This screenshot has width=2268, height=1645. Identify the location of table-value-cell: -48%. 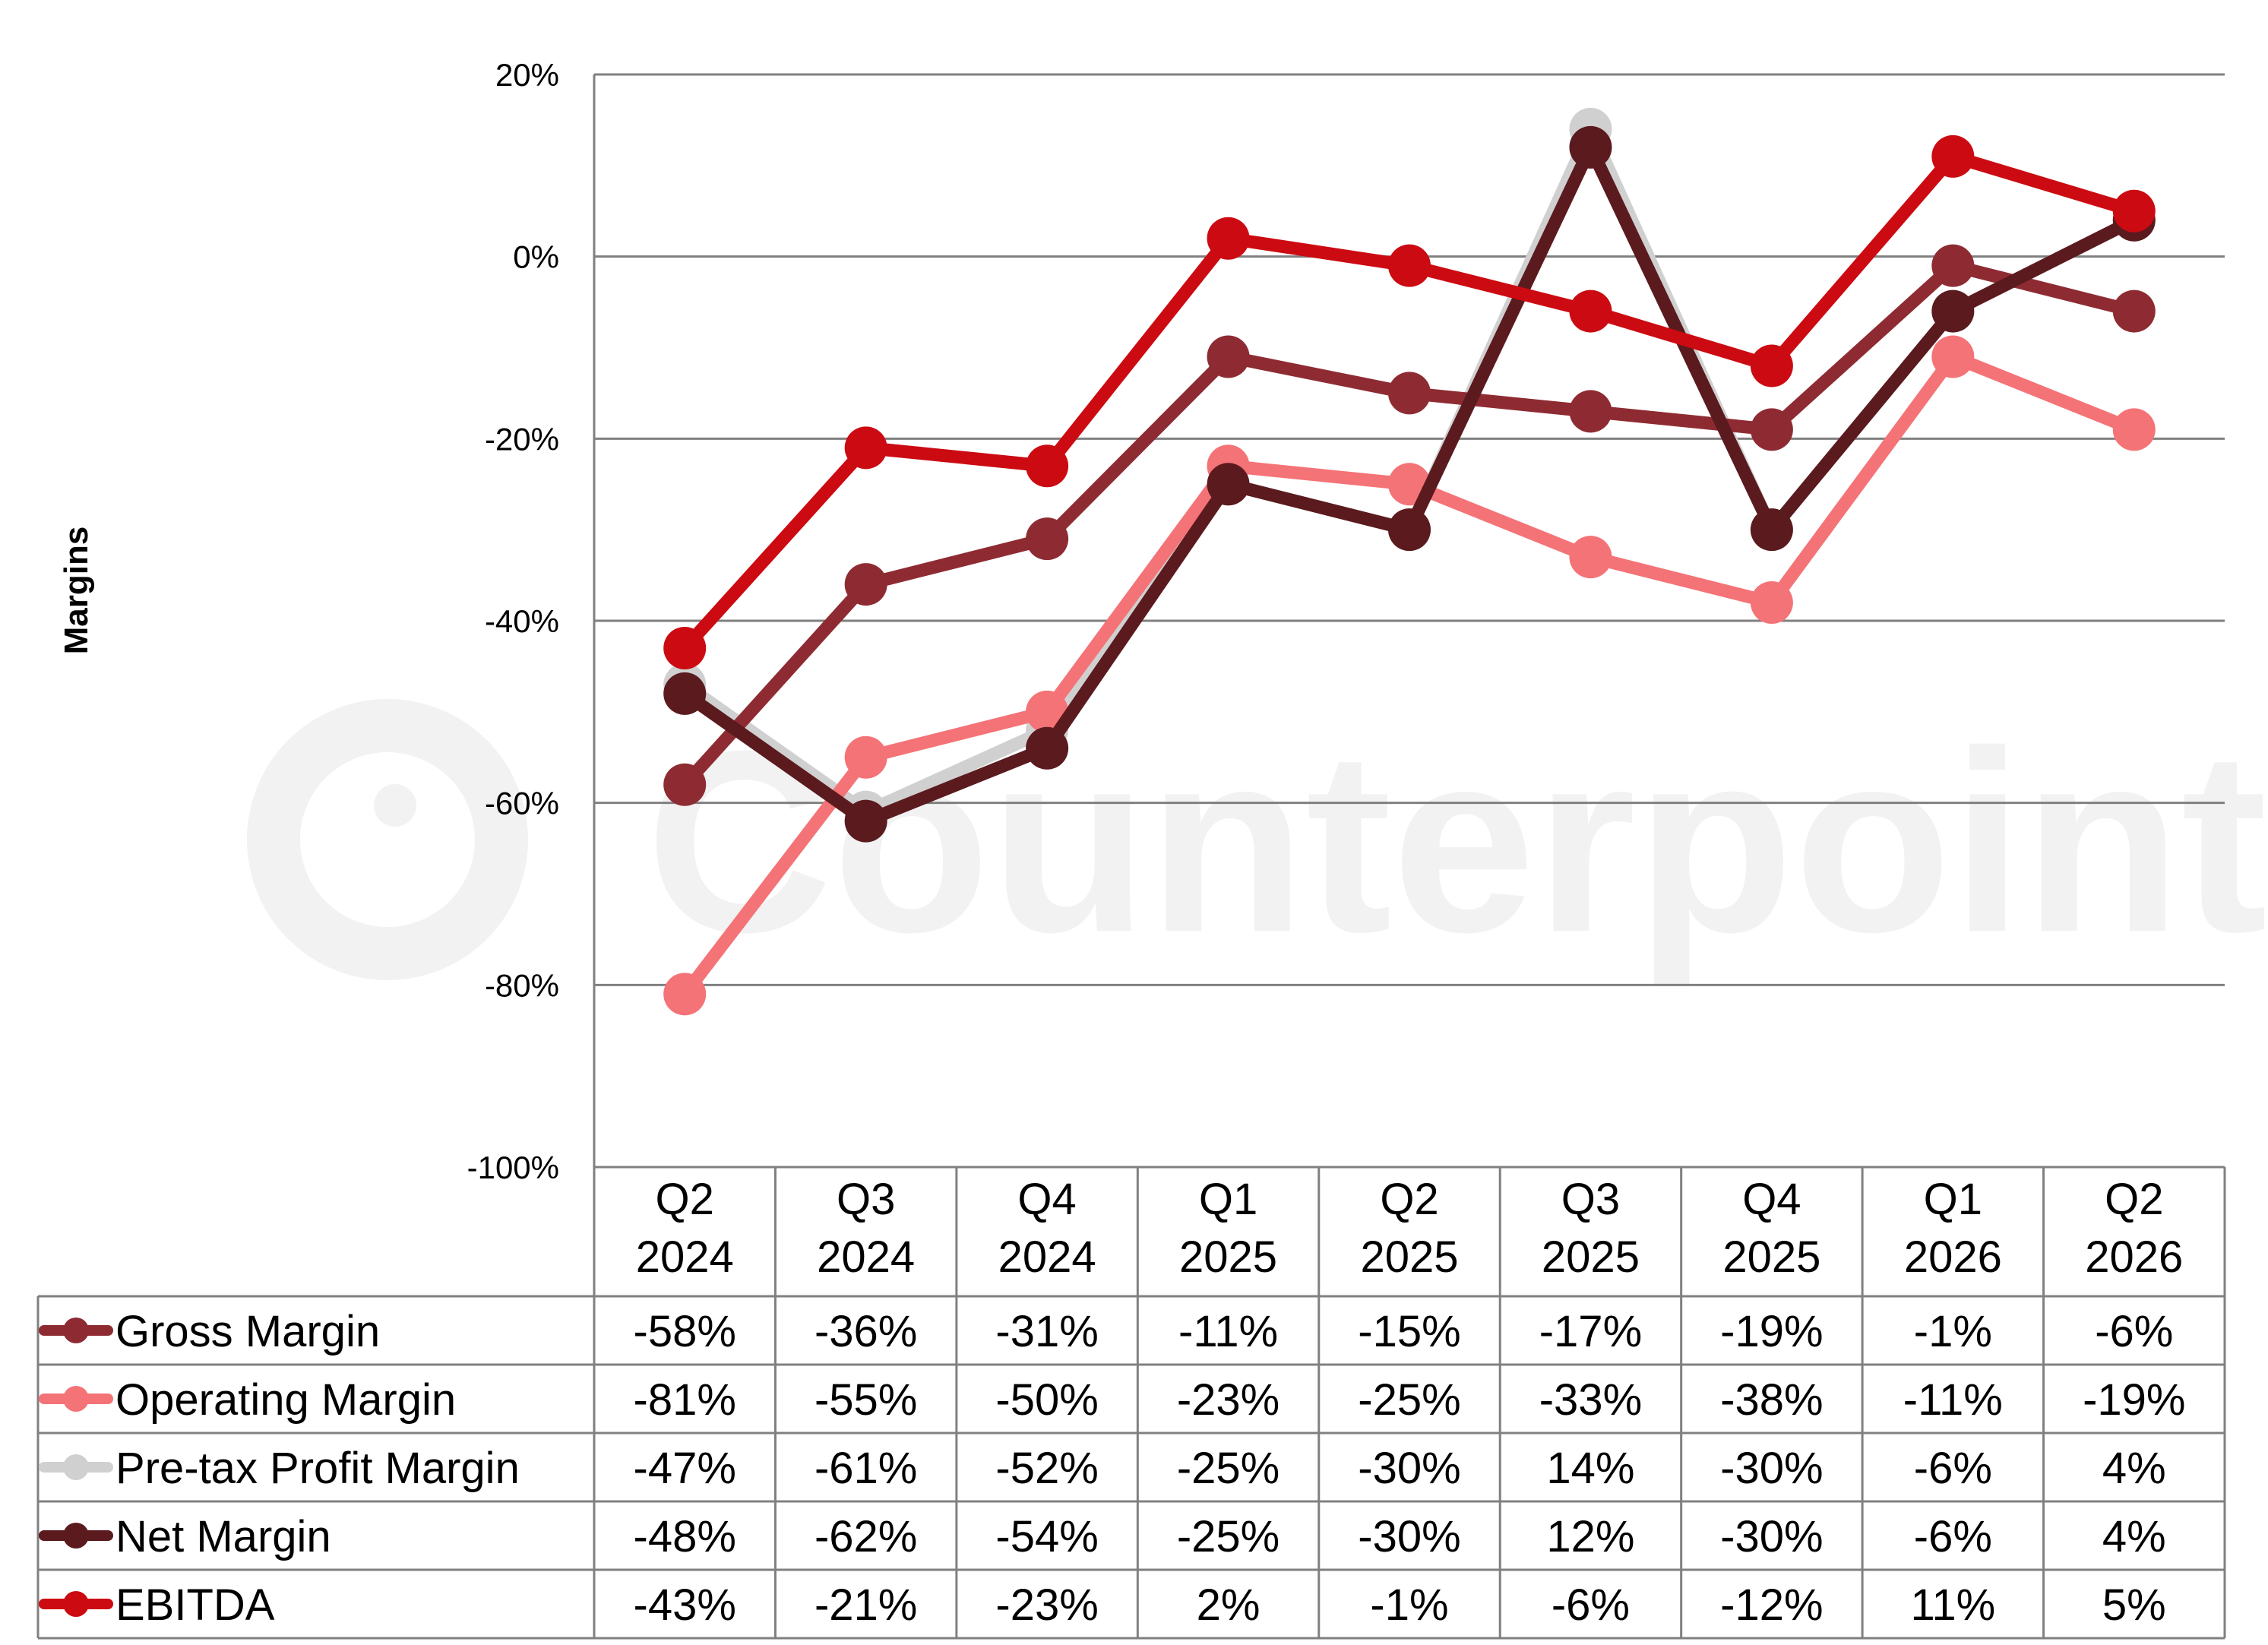
(685, 1536).